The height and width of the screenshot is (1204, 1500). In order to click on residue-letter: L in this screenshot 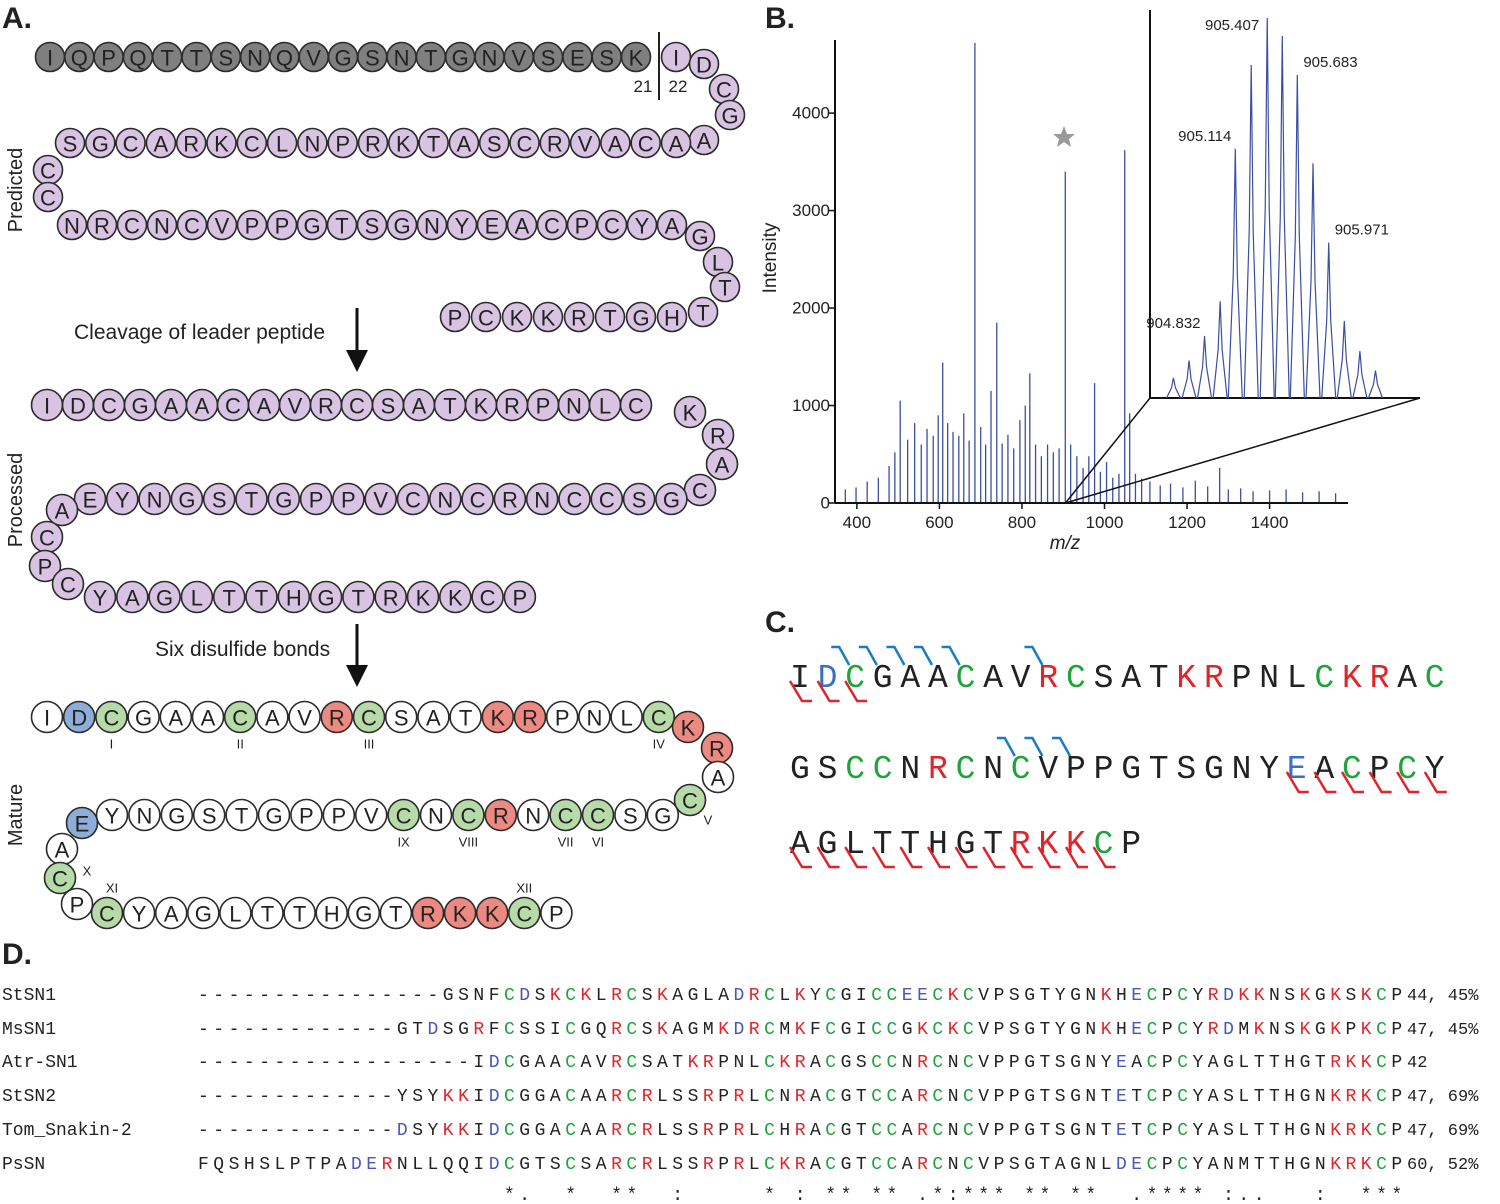, I will do `click(626, 718)`.